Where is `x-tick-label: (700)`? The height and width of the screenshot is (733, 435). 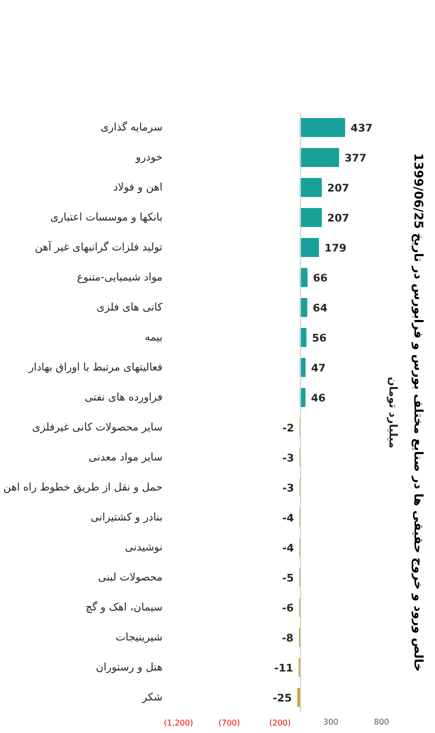
x-tick-label: (700) is located at coordinates (229, 723).